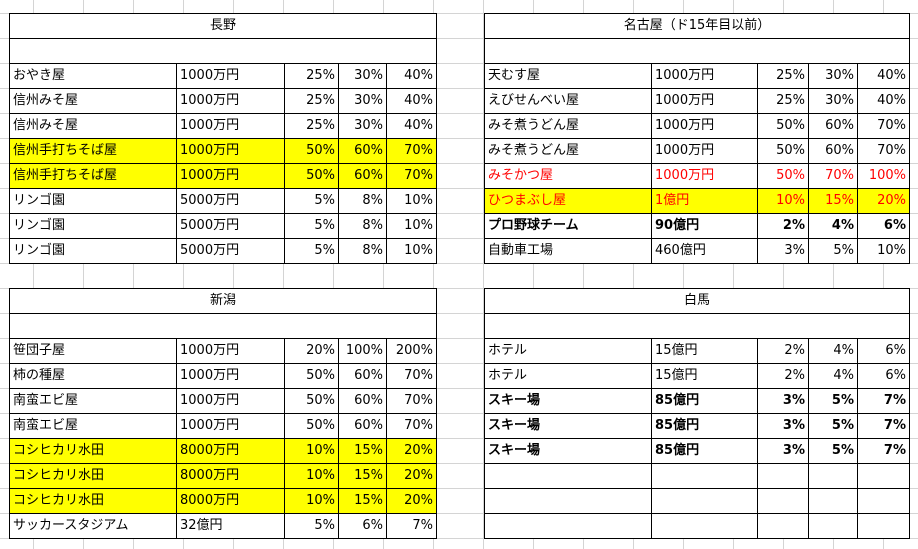 Image resolution: width=918 pixels, height=549 pixels. What do you see at coordinates (833, 201) in the screenshot?
I see `rate-2-cell: 15%` at bounding box center [833, 201].